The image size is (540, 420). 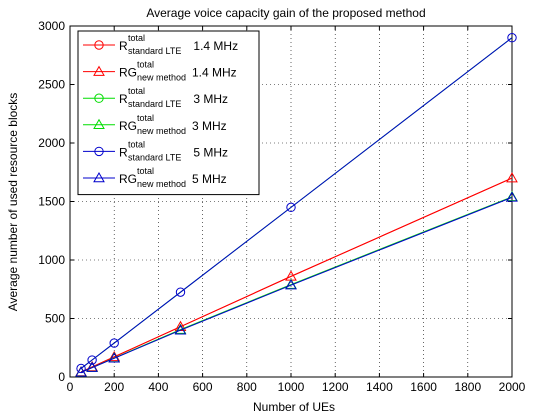 What do you see at coordinates (291, 387) in the screenshot?
I see `x-tick-label: 1000` at bounding box center [291, 387].